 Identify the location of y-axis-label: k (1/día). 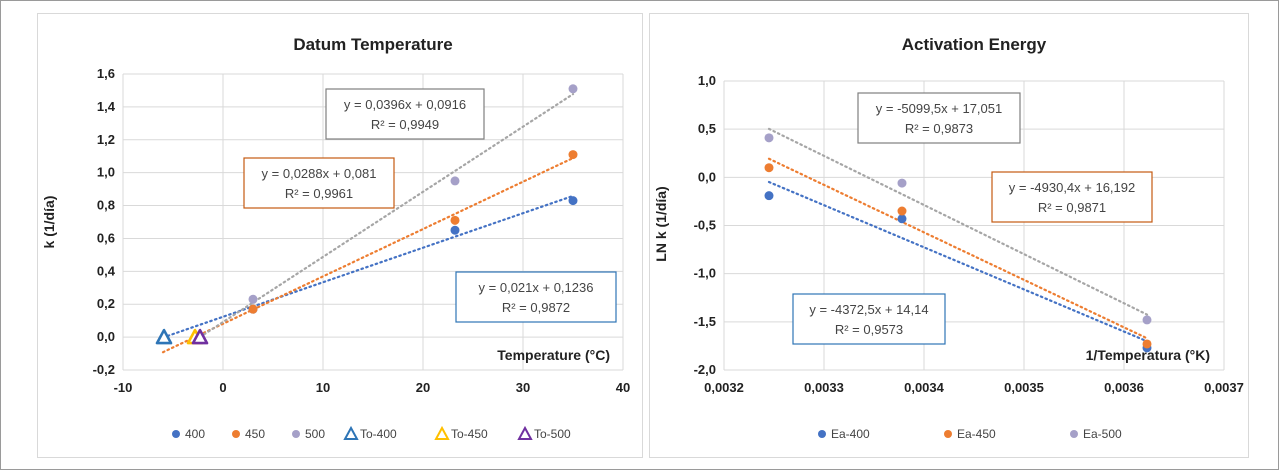
(49, 222).